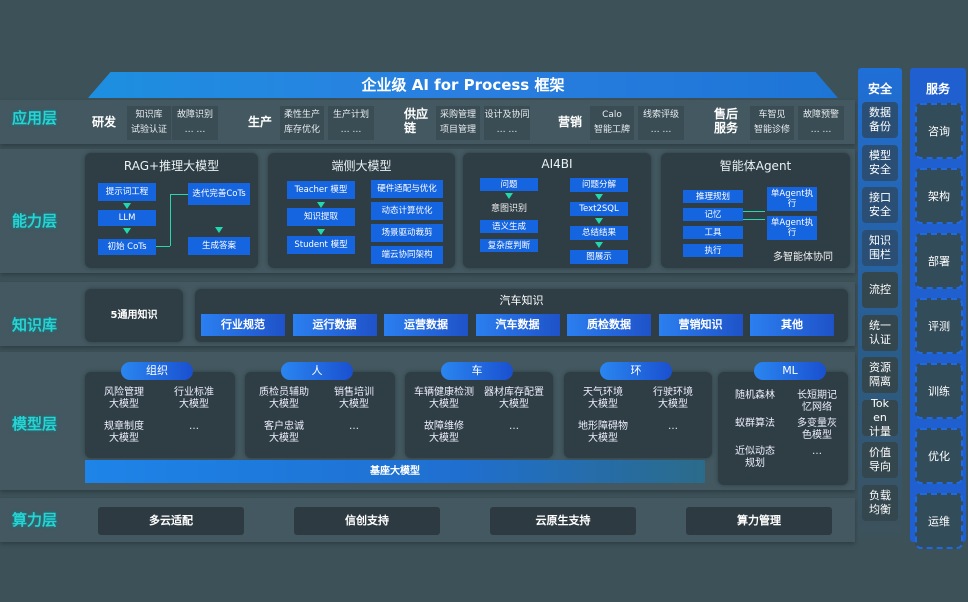 This screenshot has height=602, width=968. Describe the element at coordinates (508, 209) in the screenshot. I see `intent-label: 意图识别` at that location.